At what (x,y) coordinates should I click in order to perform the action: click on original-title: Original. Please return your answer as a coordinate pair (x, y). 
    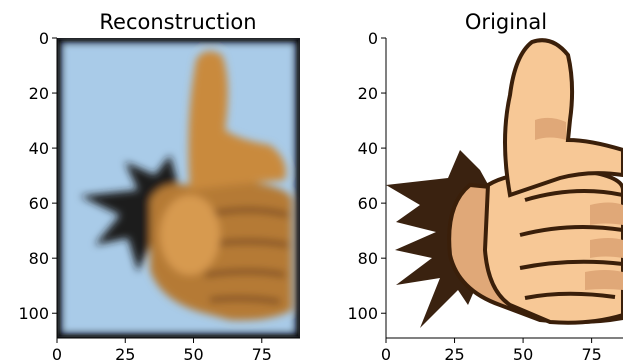
    Looking at the image, I should click on (506, 22).